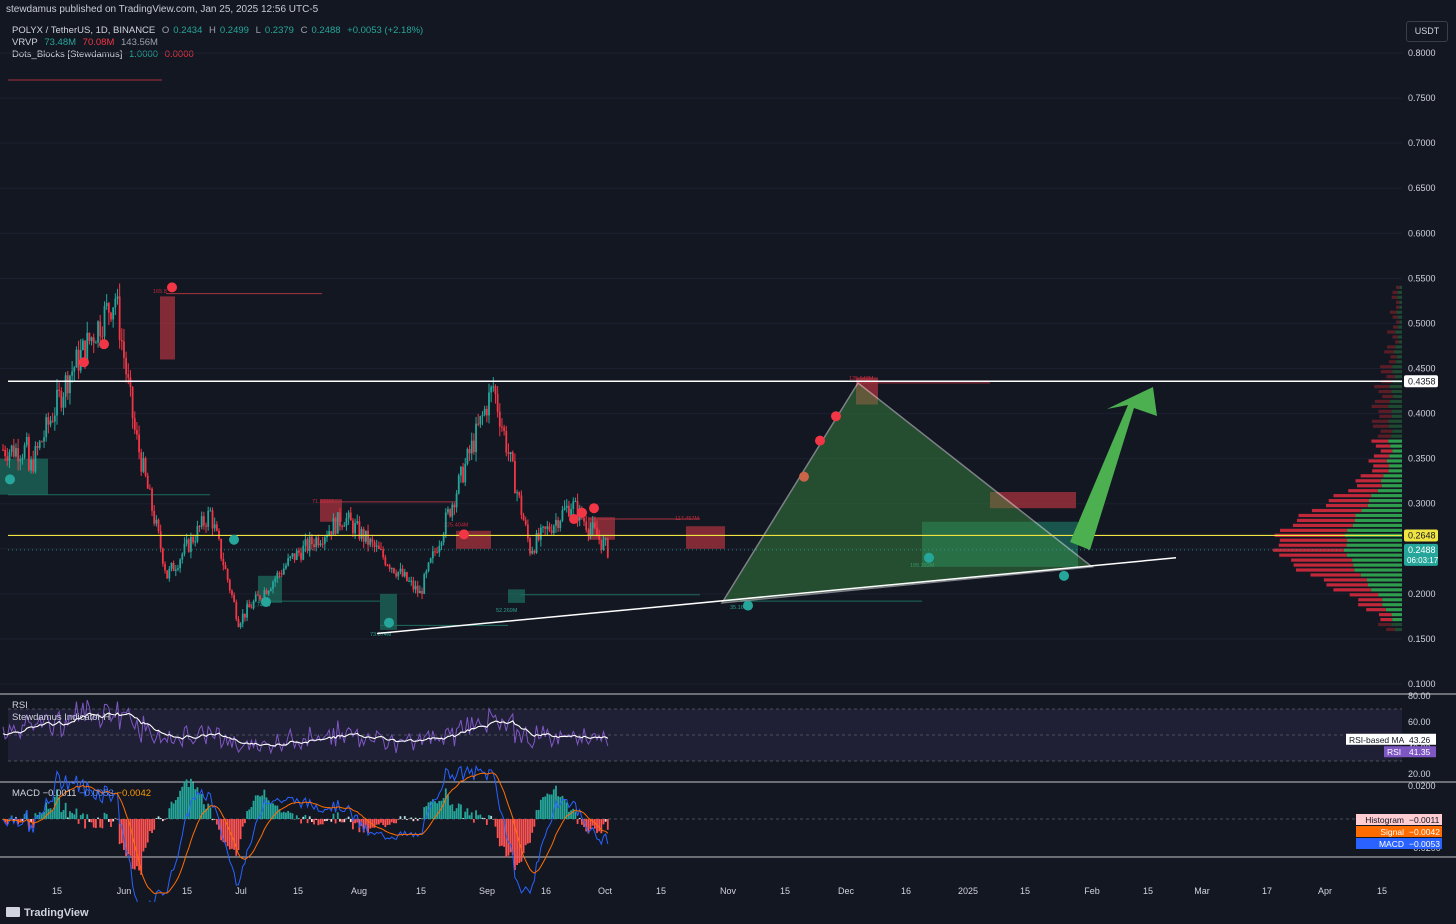 The width and height of the screenshot is (1456, 924). Describe the element at coordinates (20, 705) in the screenshot. I see `rsi-title: RSI` at that location.